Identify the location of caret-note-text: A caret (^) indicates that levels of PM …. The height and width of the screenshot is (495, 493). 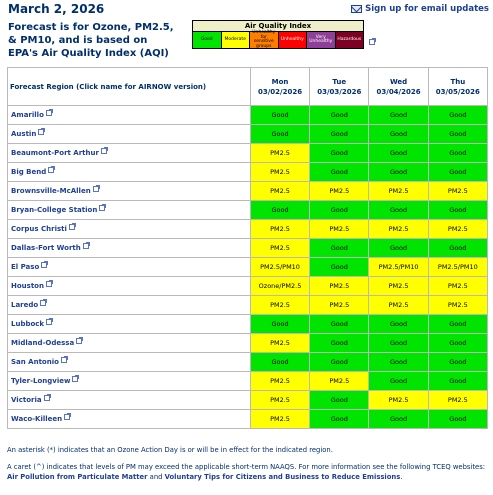
(246, 467).